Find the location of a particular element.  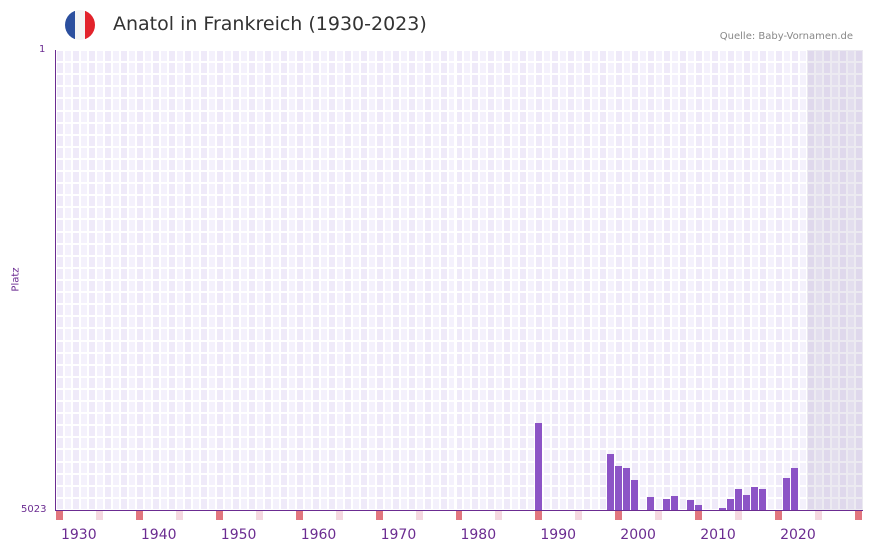

bar-2000 is located at coordinates (627, 489).